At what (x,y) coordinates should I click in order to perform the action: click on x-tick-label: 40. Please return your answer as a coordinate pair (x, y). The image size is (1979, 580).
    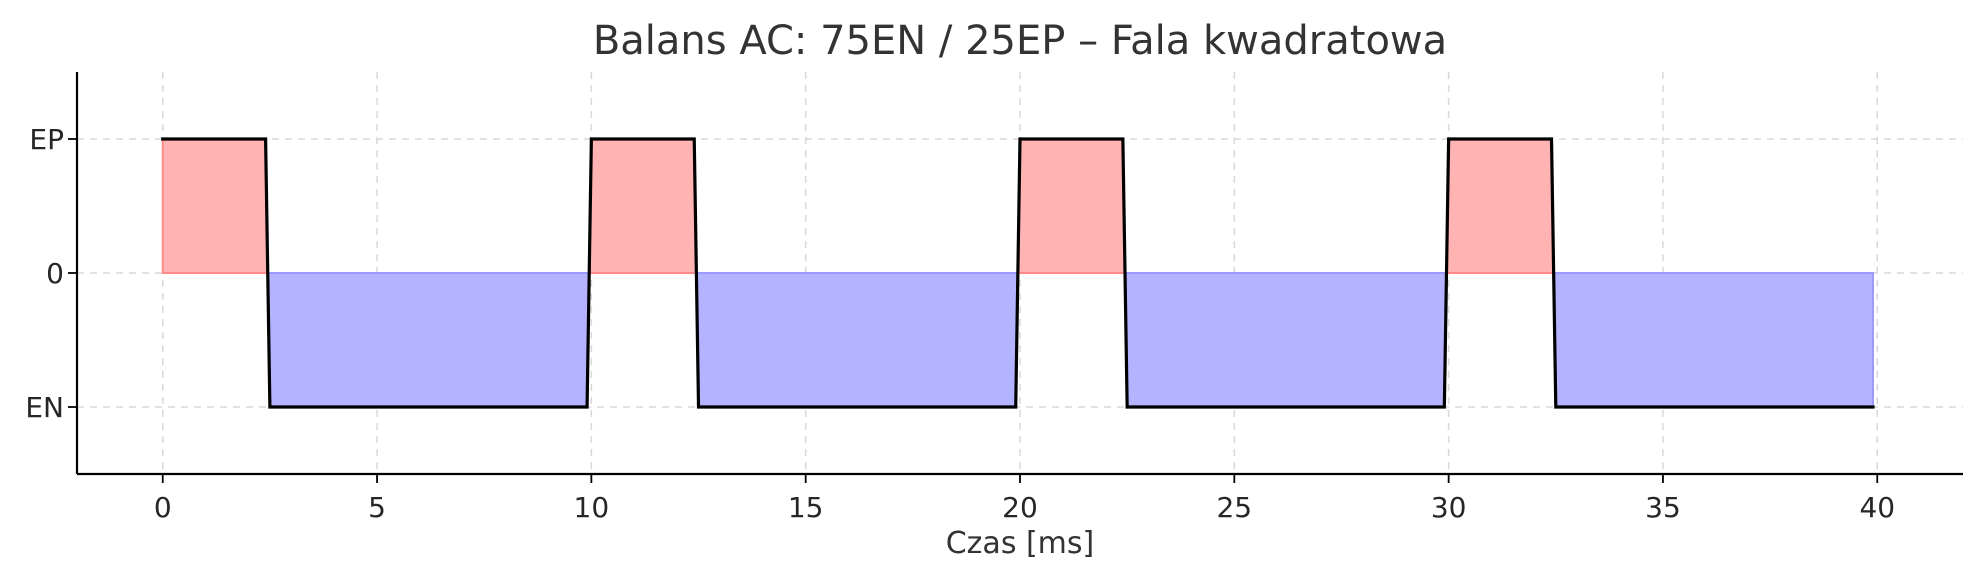
    Looking at the image, I should click on (1877, 507).